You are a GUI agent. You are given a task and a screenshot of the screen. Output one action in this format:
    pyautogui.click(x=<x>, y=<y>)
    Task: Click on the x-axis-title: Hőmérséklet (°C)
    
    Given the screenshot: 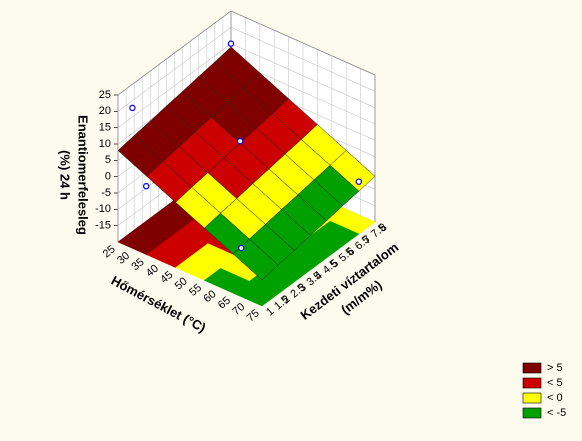 What is the action you would take?
    pyautogui.click(x=159, y=304)
    